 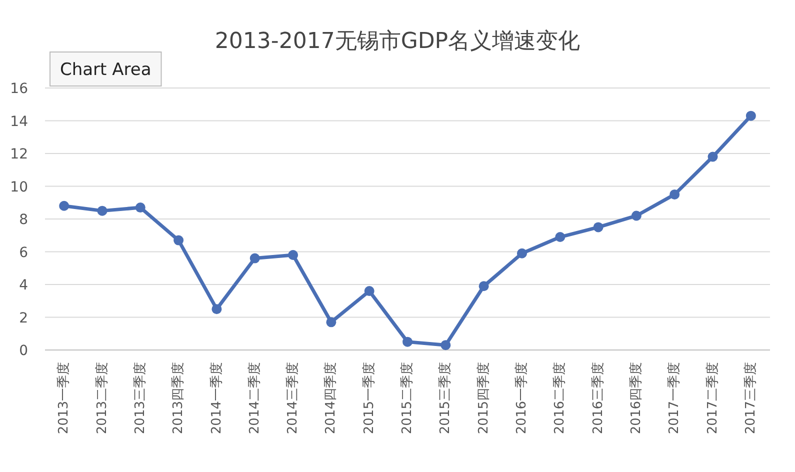 What do you see at coordinates (712, 398) in the screenshot?
I see `x-tick-label: 2017二季度` at bounding box center [712, 398].